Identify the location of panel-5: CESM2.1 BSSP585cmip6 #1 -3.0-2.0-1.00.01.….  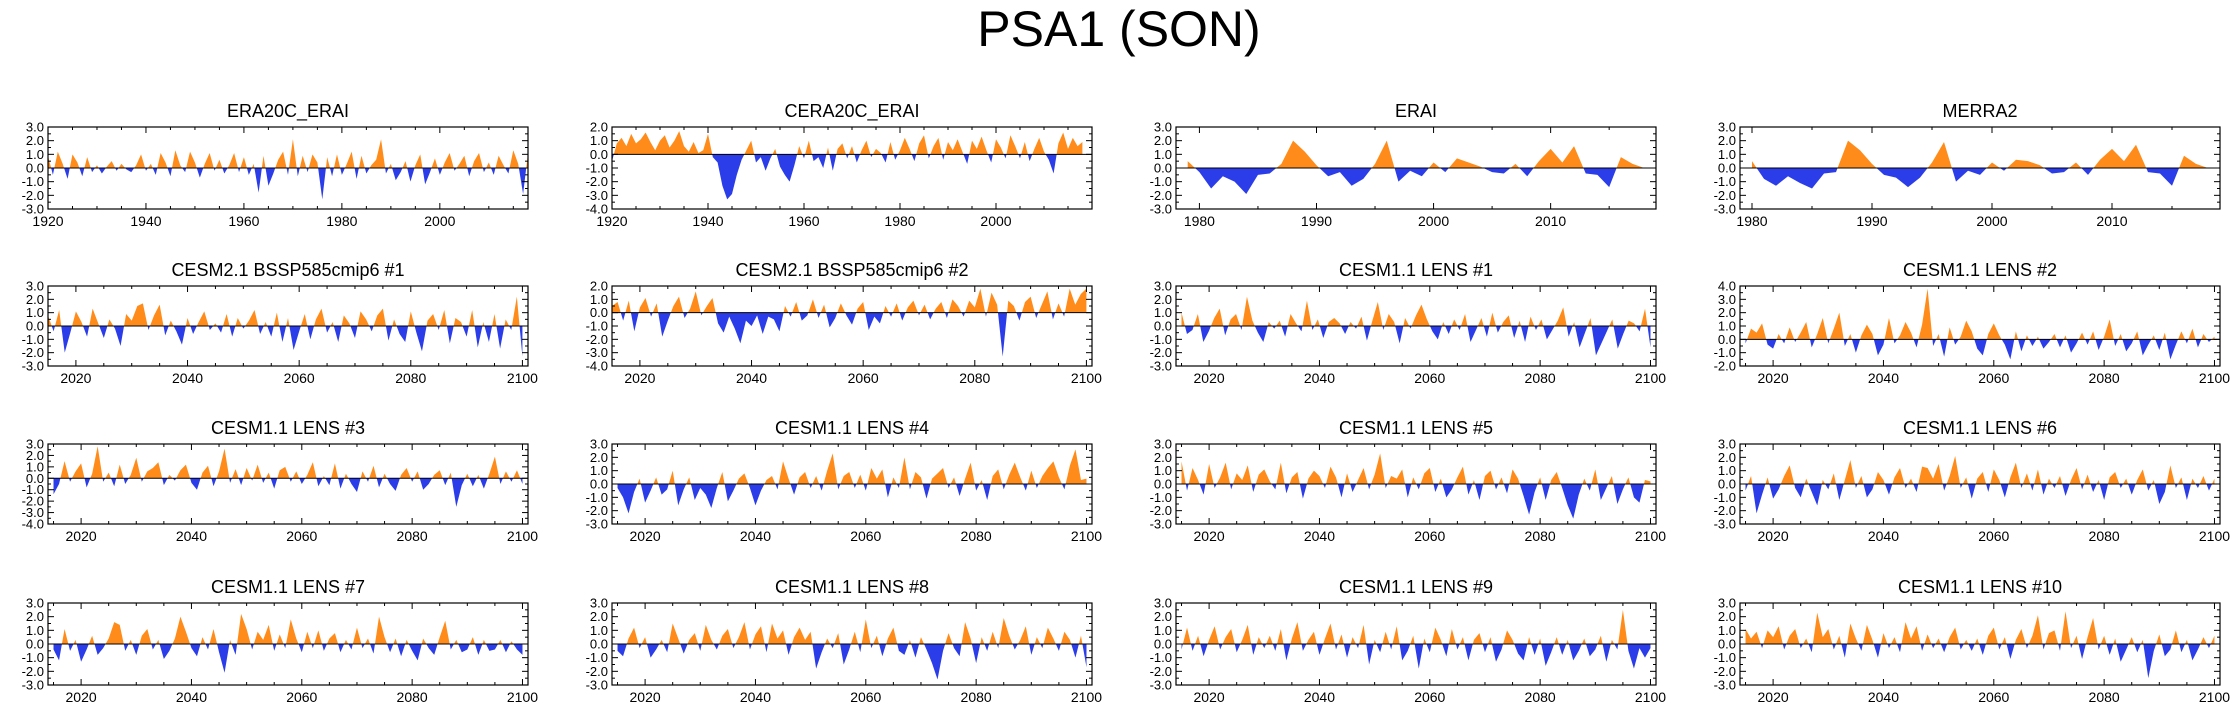
(280, 323).